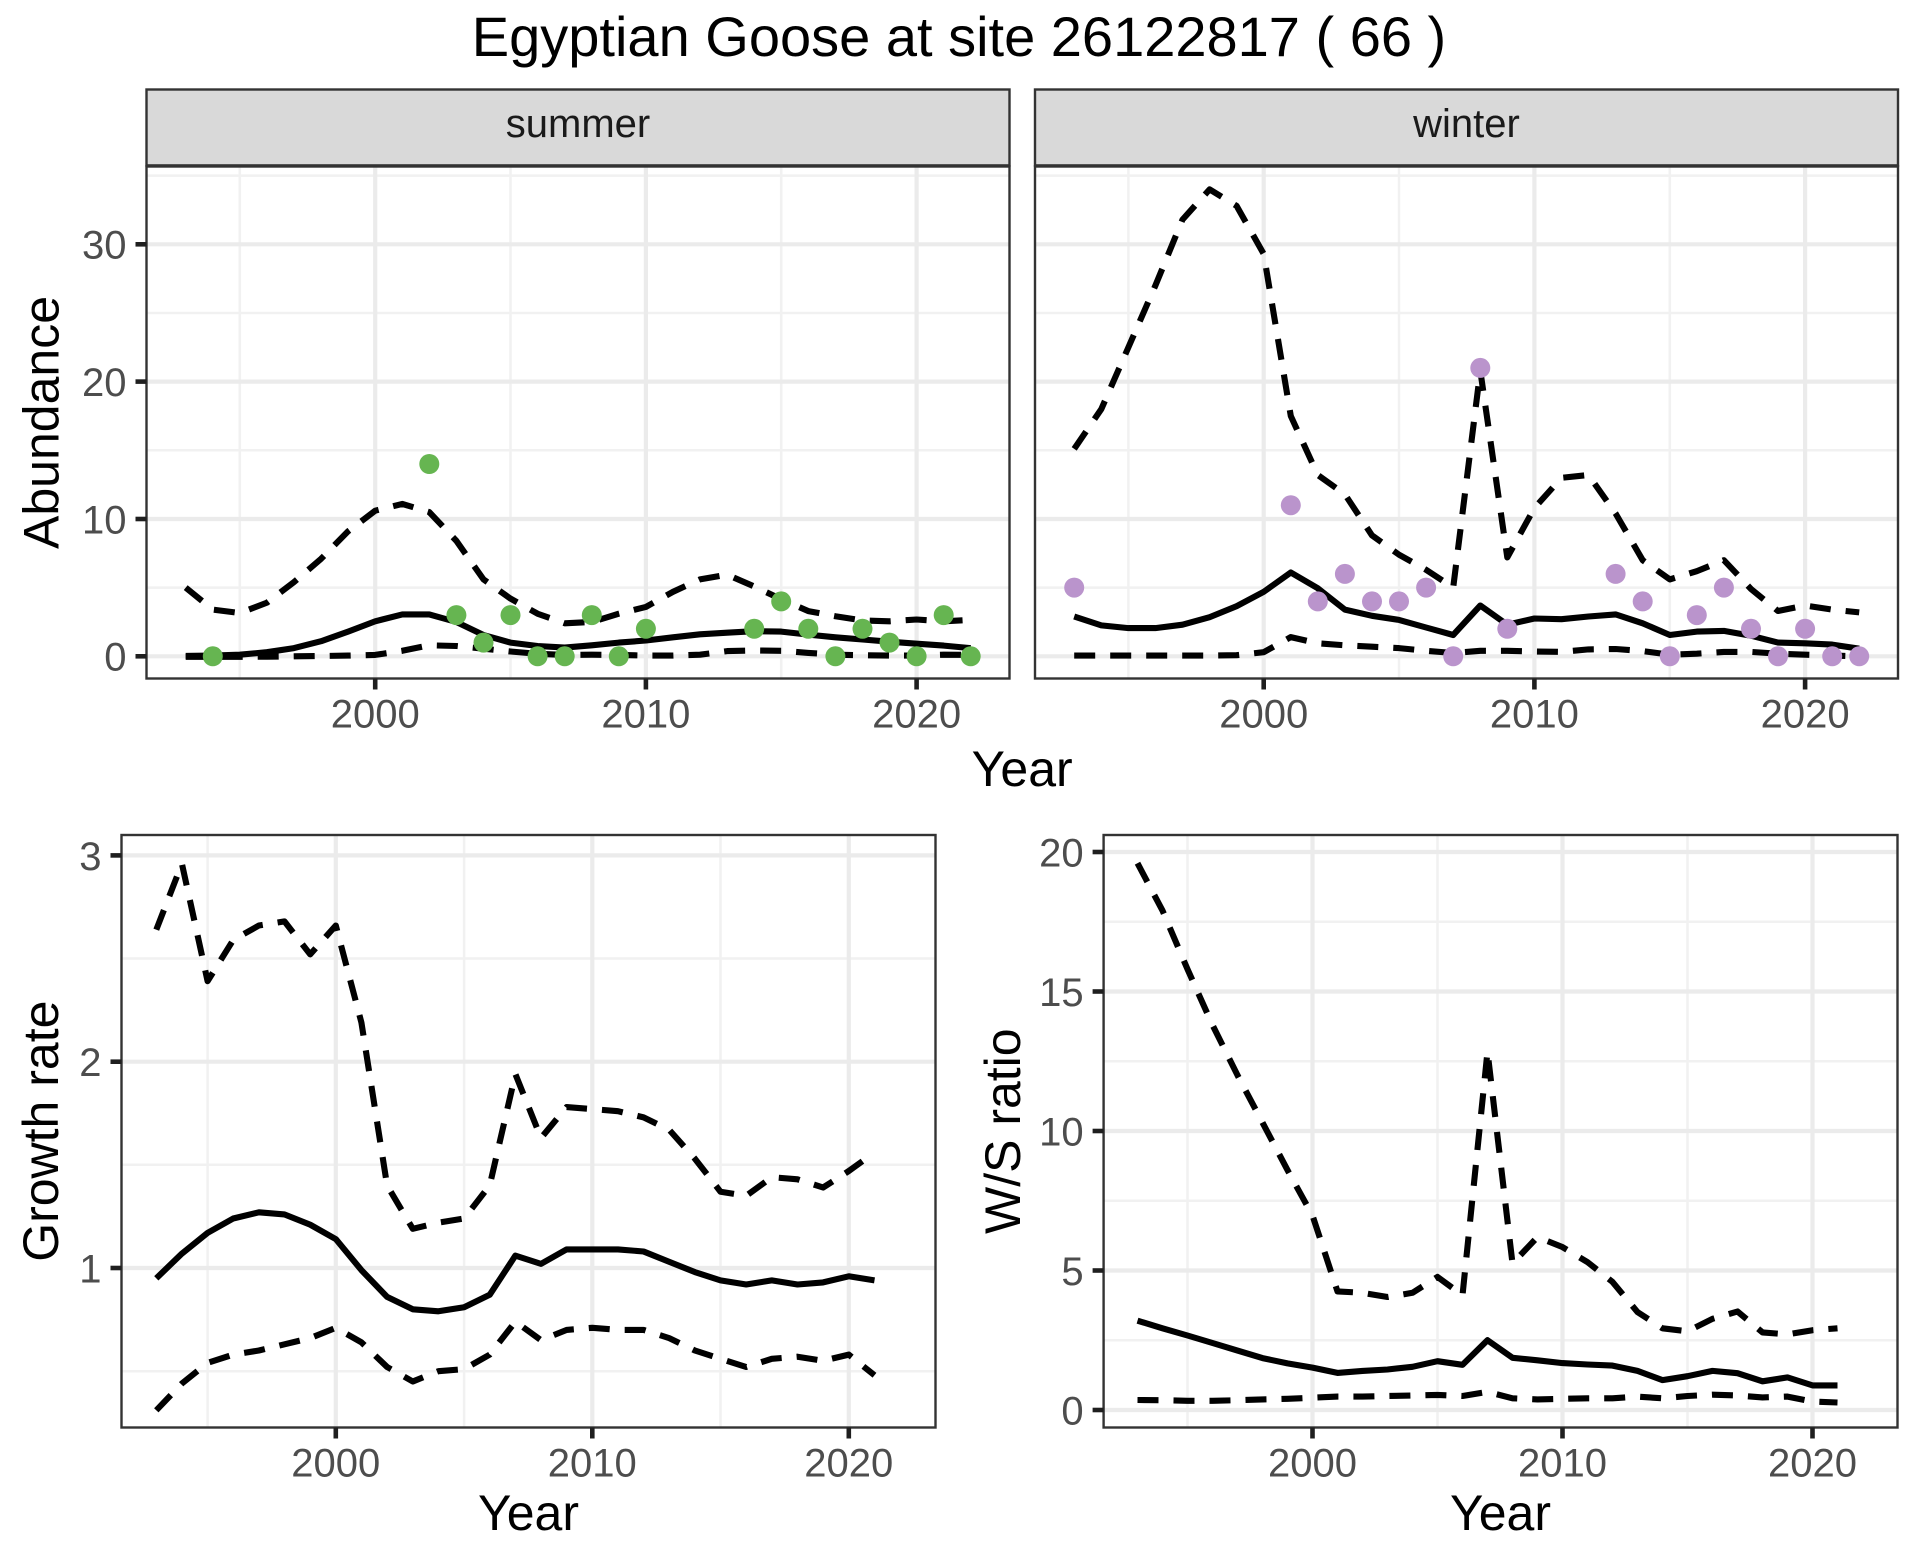 The width and height of the screenshot is (1920, 1560). I want to click on svg-text:Egyptian Goose at site 2612281: Egyptian Goose at site 26122817 ( 66 ), so click(959, 36).